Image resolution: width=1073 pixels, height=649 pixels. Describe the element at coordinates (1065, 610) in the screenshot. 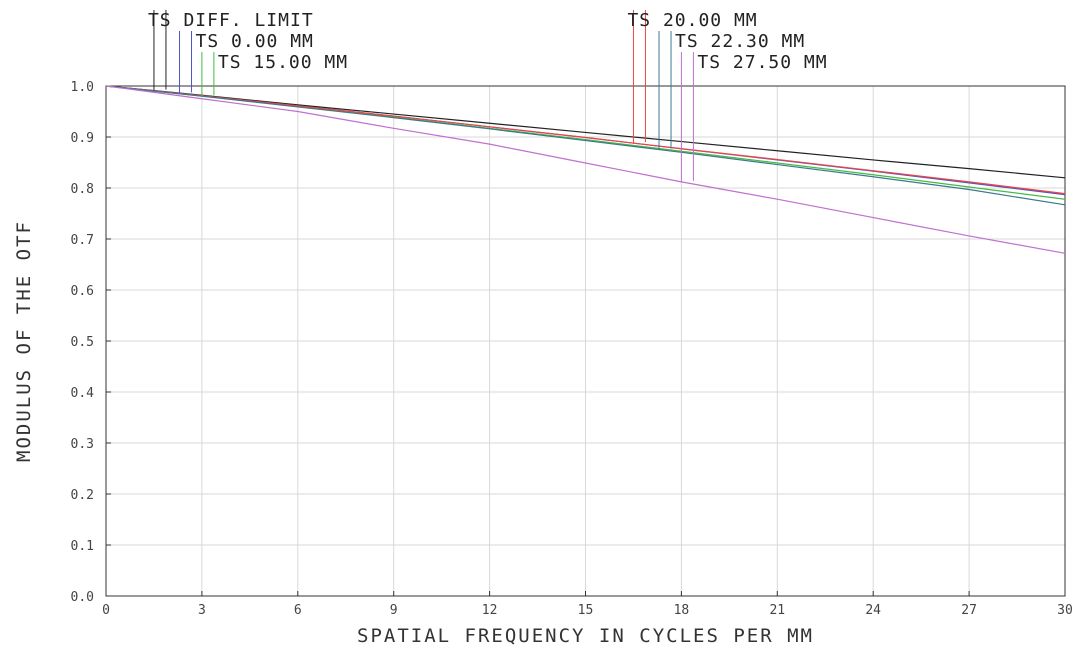

I see `x-tick-label: 30` at that location.